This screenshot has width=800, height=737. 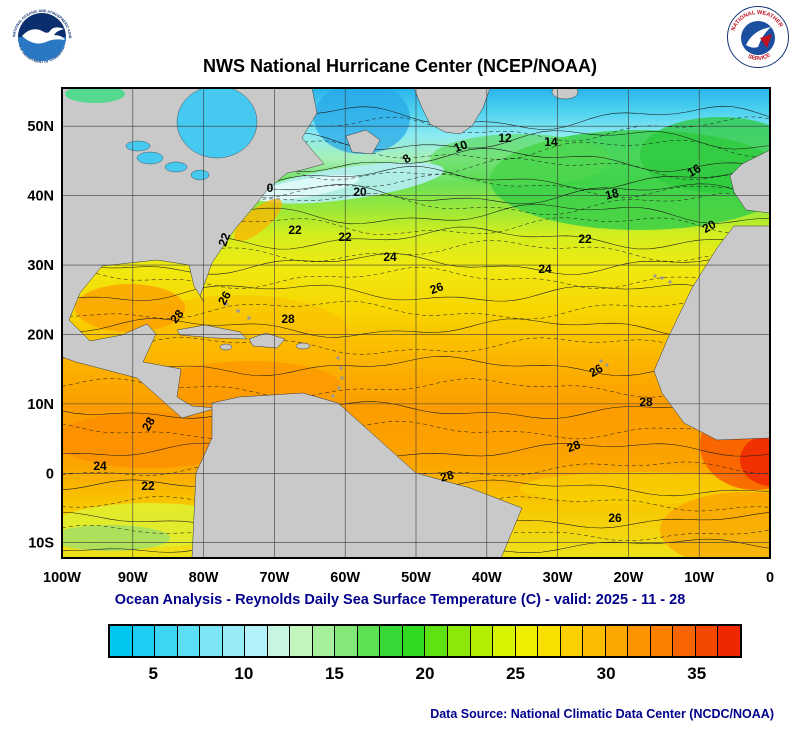 What do you see at coordinates (130, 308) in the screenshot?
I see `gulf-of-mexico-warm` at bounding box center [130, 308].